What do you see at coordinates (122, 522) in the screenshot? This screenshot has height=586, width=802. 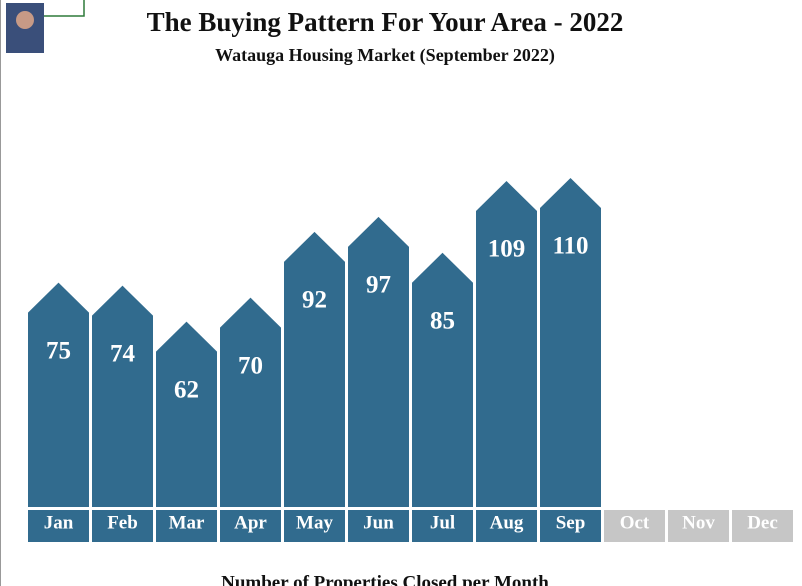 I see `x-tick-label: Feb` at bounding box center [122, 522].